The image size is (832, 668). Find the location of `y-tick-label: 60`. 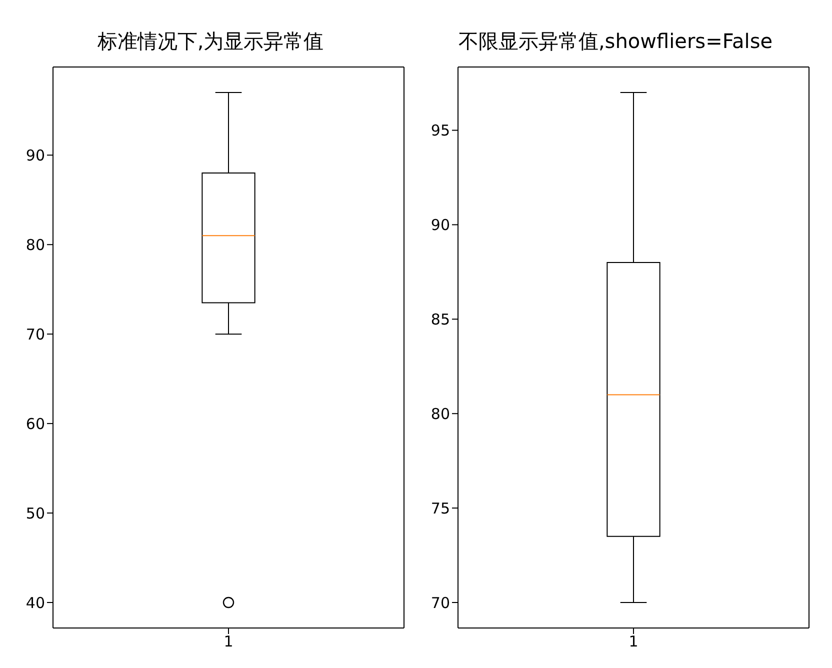

y-tick-label: 60 is located at coordinates (35, 423).